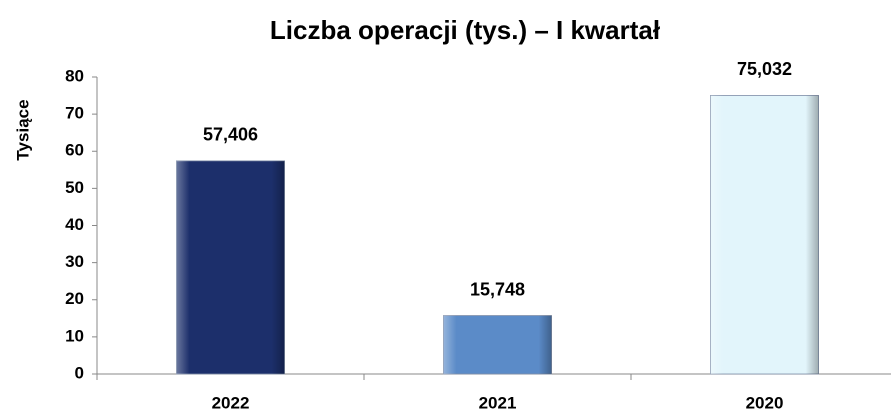 This screenshot has height=417, width=891. What do you see at coordinates (74, 113) in the screenshot?
I see `y-tick-label: 70` at bounding box center [74, 113].